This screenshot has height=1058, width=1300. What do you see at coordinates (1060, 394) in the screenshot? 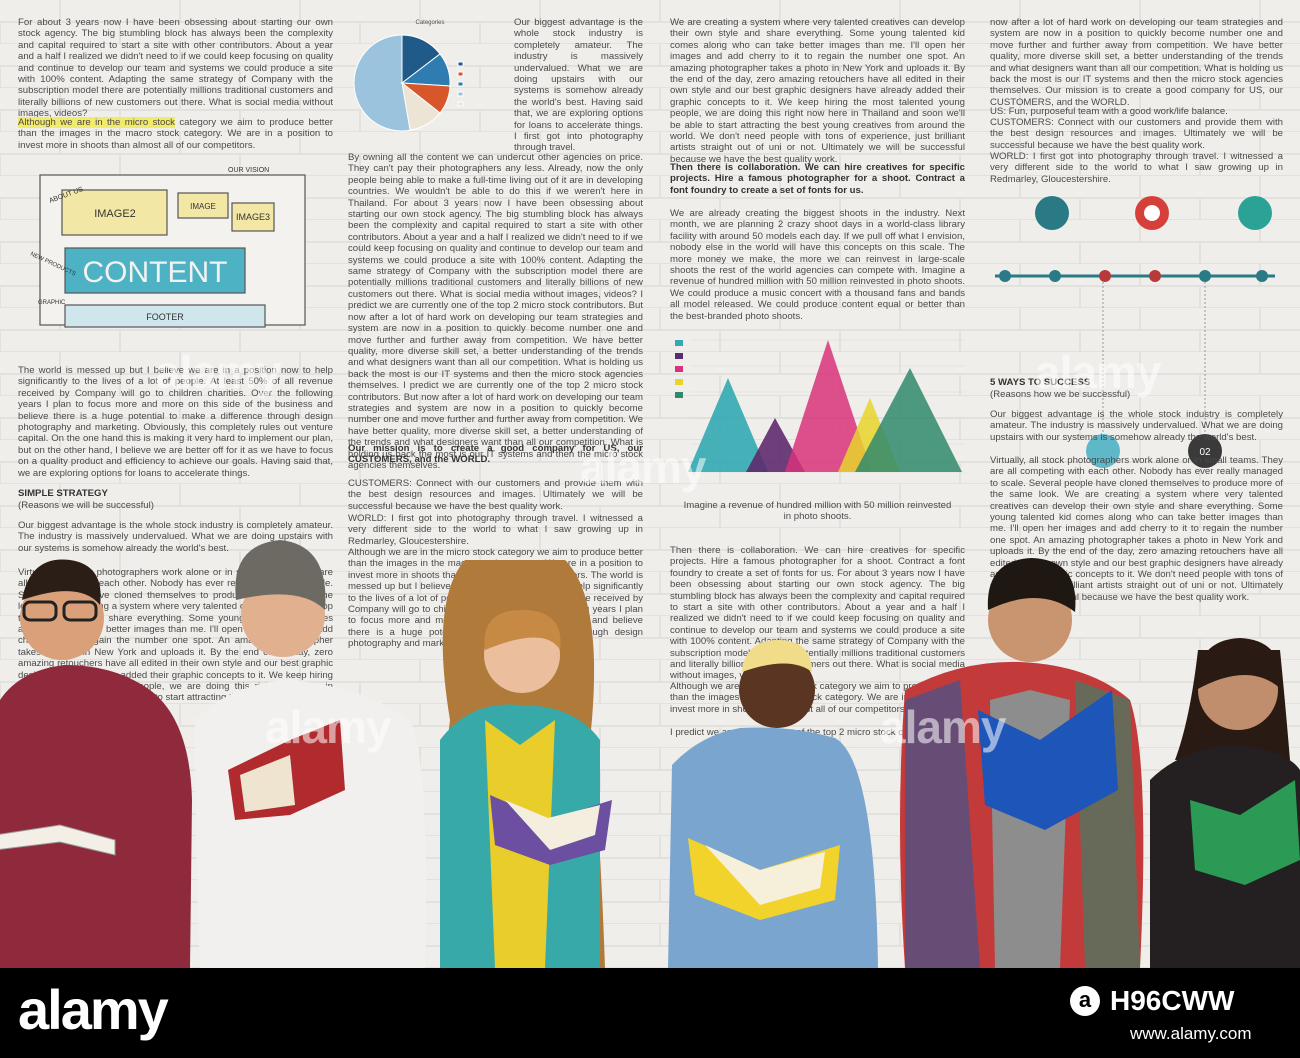
I see `subheading: (Reasons how we be successful)` at bounding box center [1060, 394].